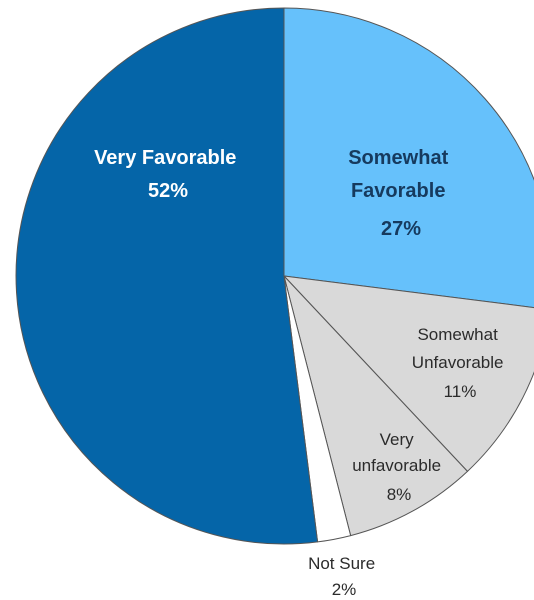  What do you see at coordinates (168, 174) in the screenshot?
I see `very-favorable-label: Very Favorable 52%` at bounding box center [168, 174].